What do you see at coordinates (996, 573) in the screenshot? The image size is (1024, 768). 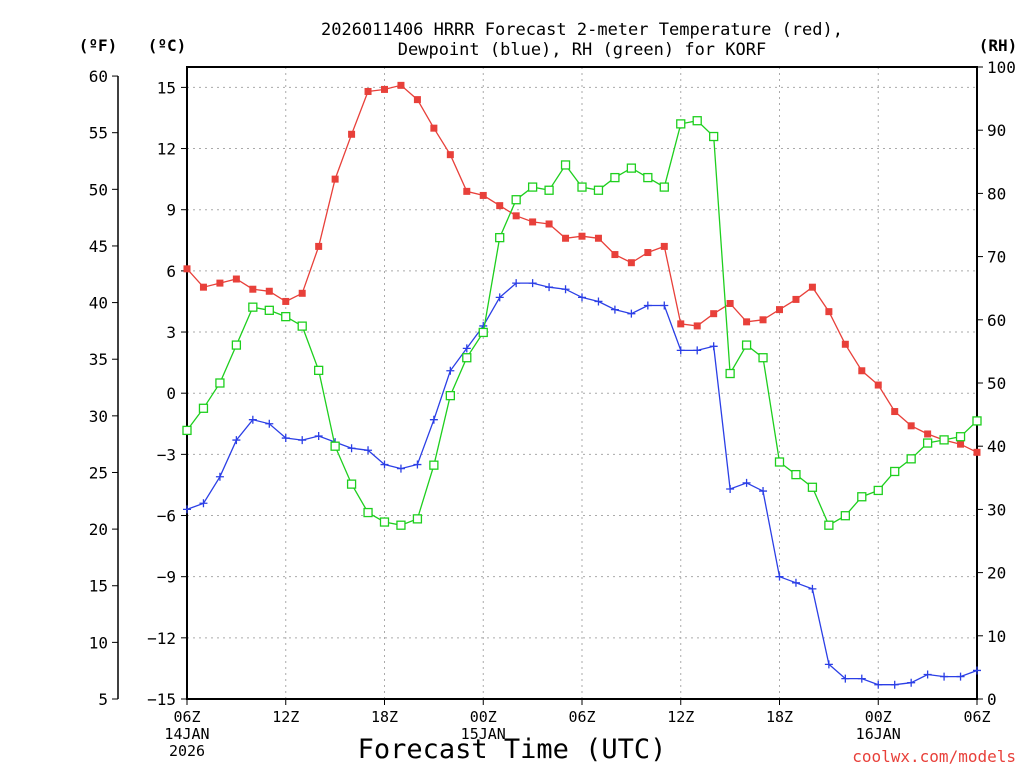 I see `rh-tick-label: 20` at bounding box center [996, 573].